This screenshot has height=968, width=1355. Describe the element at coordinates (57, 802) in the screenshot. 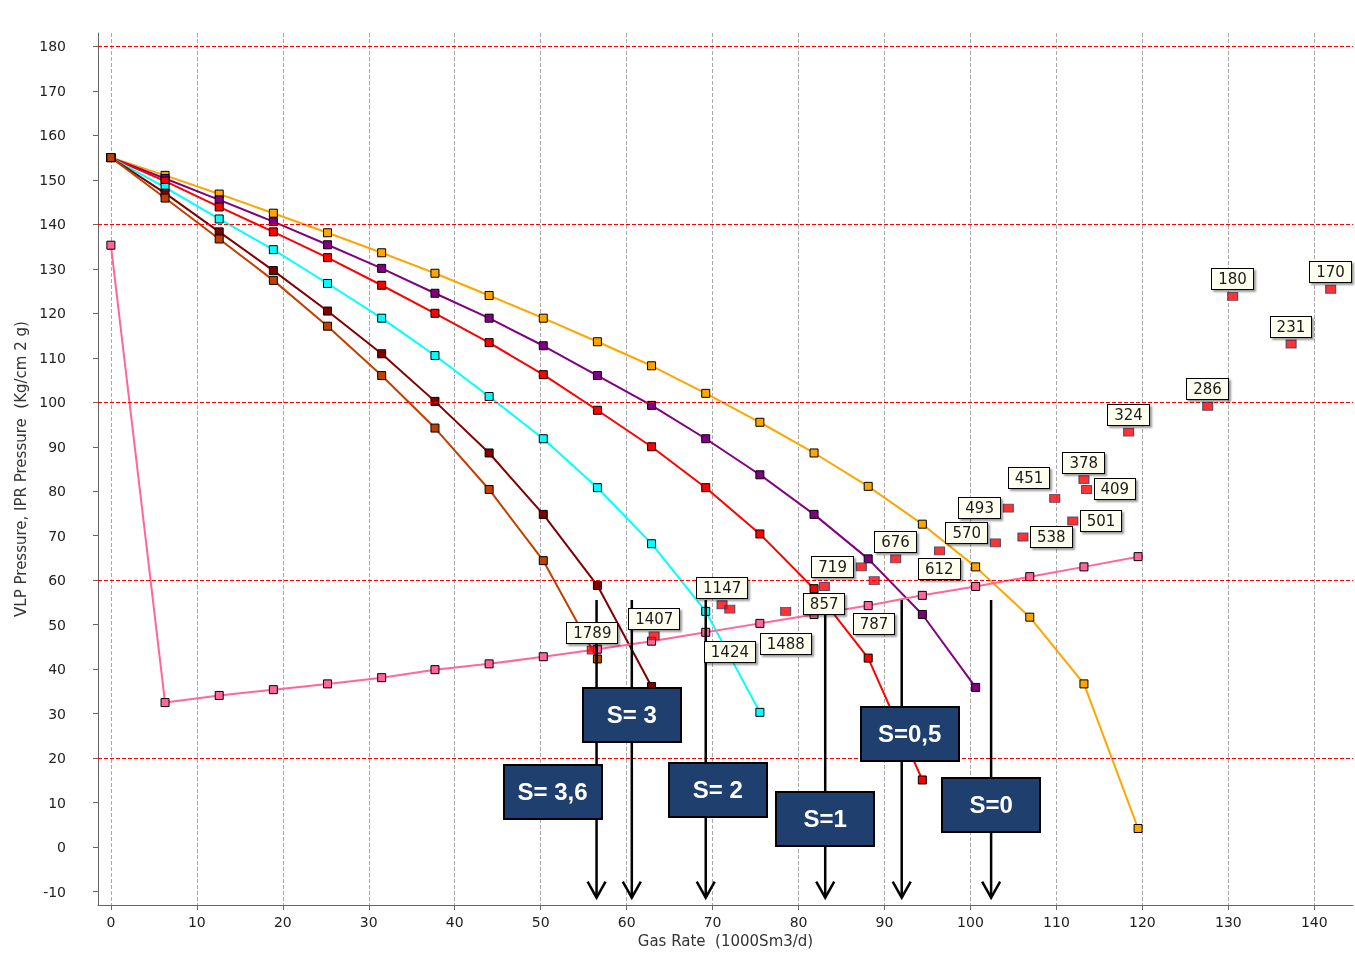

I see `y-tick-label: 10` at that location.